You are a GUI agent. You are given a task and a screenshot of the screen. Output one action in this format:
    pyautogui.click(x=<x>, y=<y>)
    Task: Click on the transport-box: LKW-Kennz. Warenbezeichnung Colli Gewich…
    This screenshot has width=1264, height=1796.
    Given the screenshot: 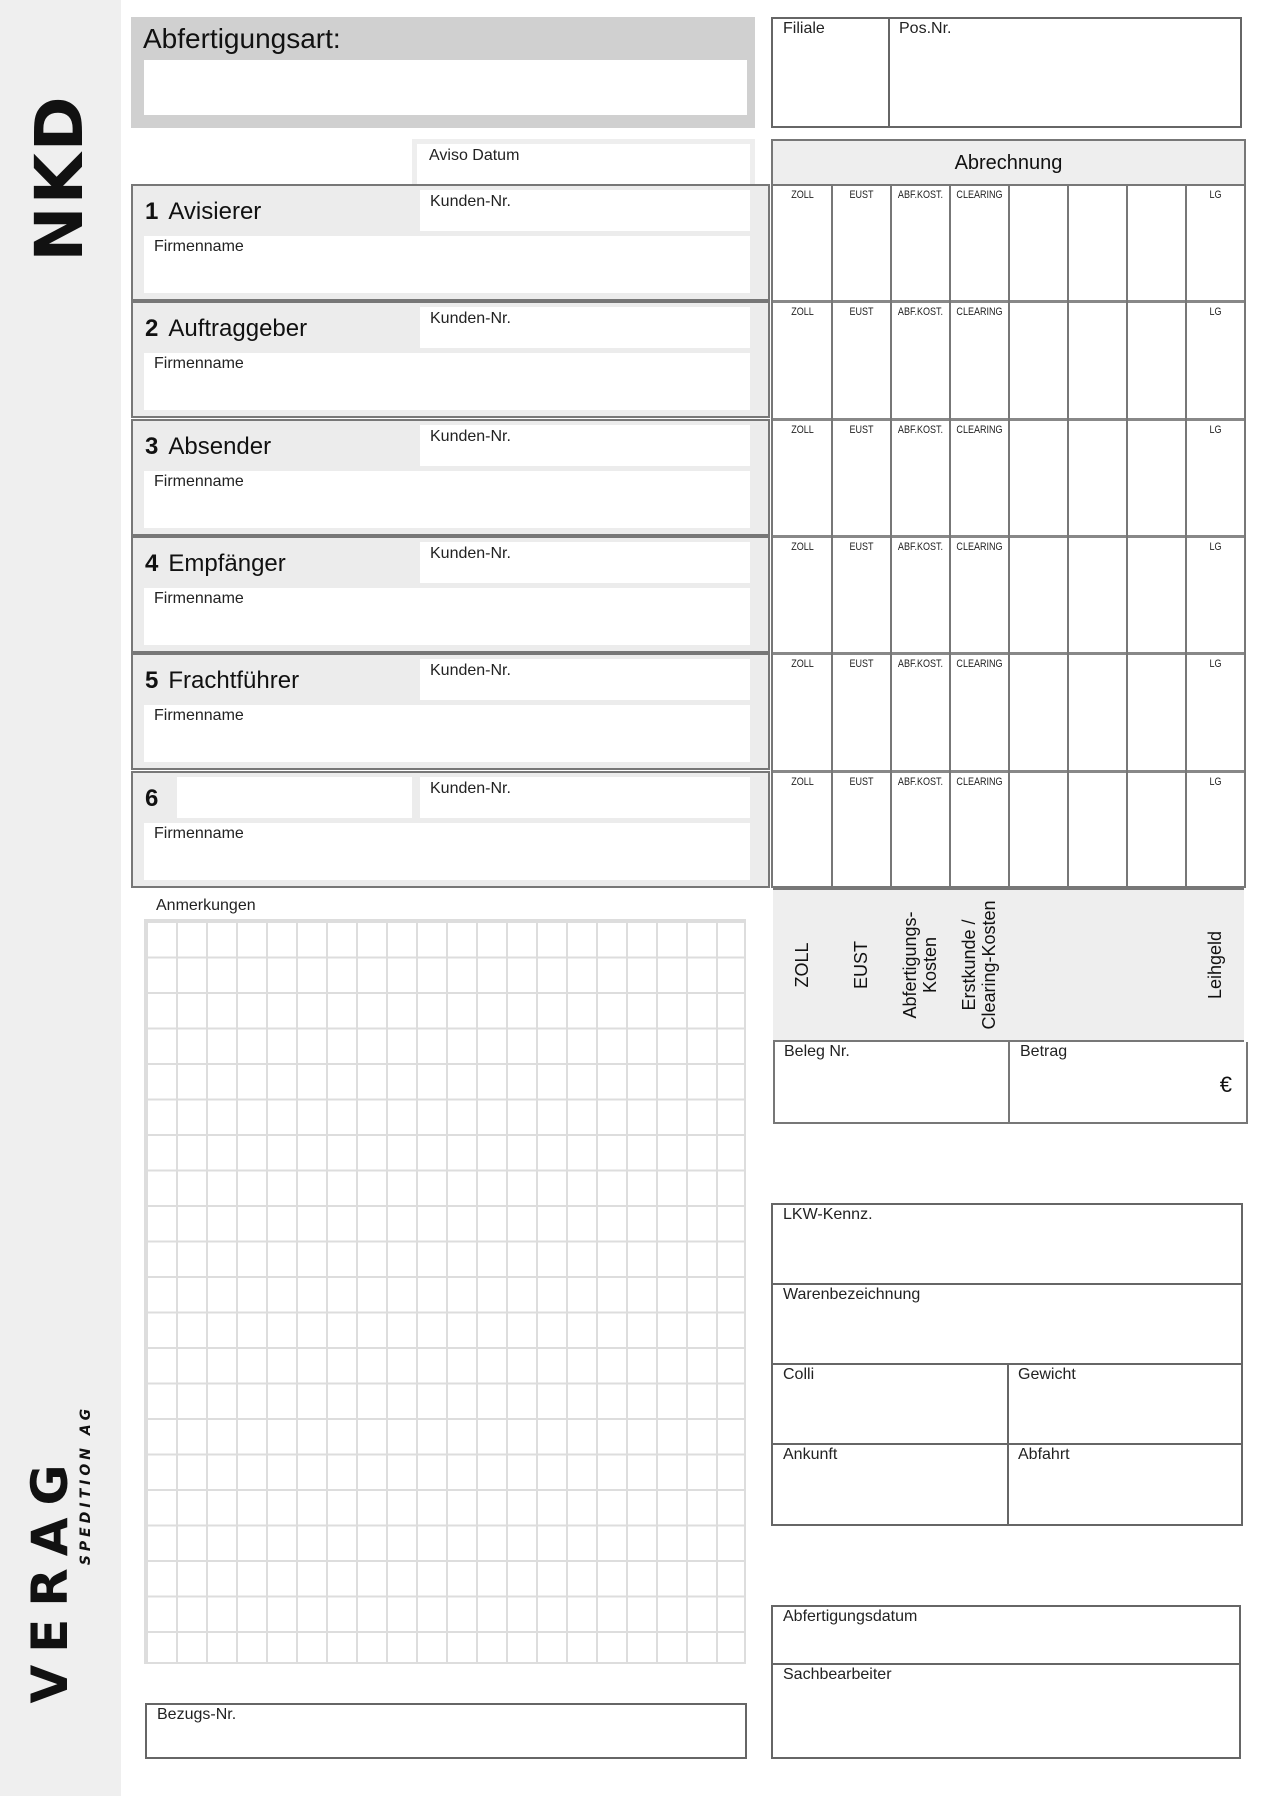 What is the action you would take?
    pyautogui.click(x=1007, y=1364)
    